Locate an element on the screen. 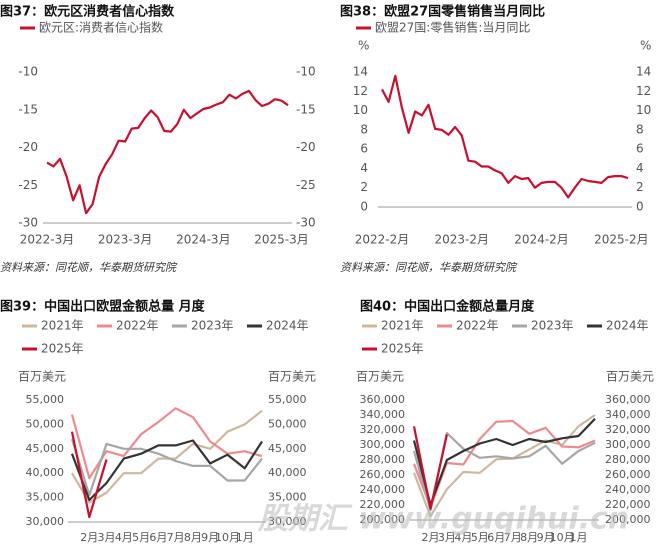 This screenshot has height=547, width=660. y-tick-label: 30,000 is located at coordinates (45, 521).